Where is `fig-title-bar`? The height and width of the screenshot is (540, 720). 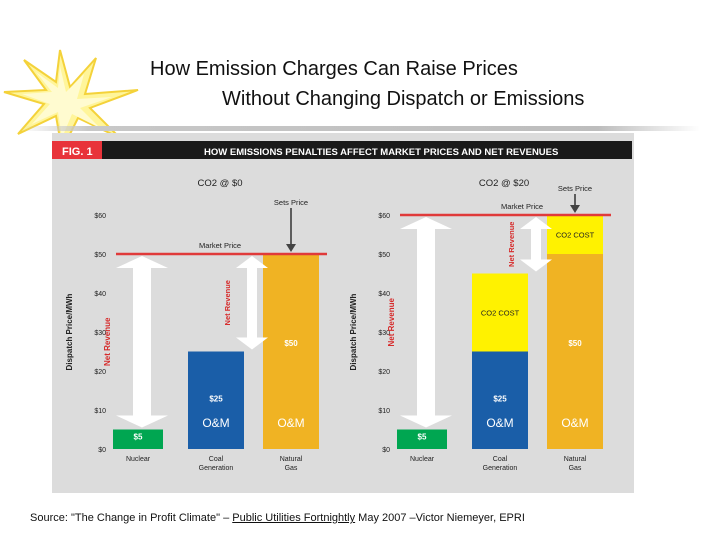
fig-title-bar is located at coordinates (367, 150).